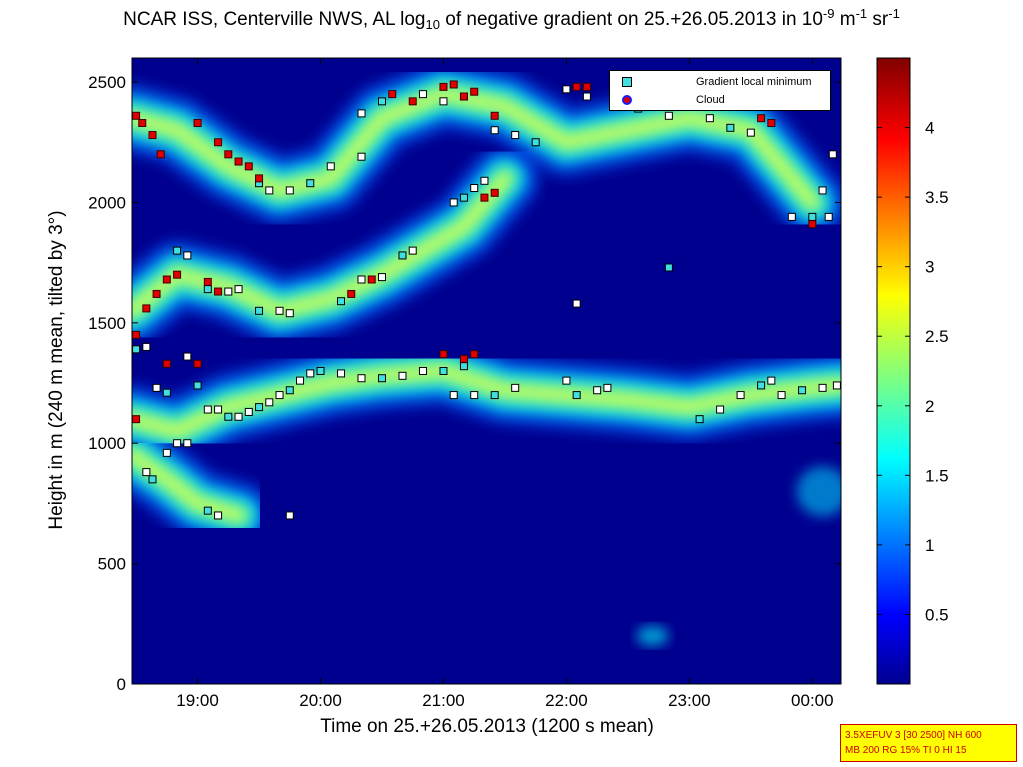 This screenshot has width=1023, height=767. Describe the element at coordinates (893, 371) in the screenshot. I see `colorbar` at that location.